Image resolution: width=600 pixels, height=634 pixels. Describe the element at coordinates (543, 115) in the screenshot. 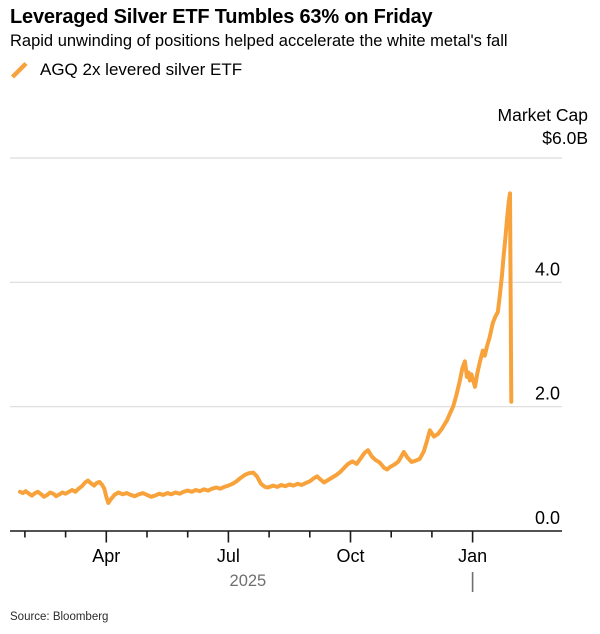

I see `y-axis-title: Market Cap` at that location.